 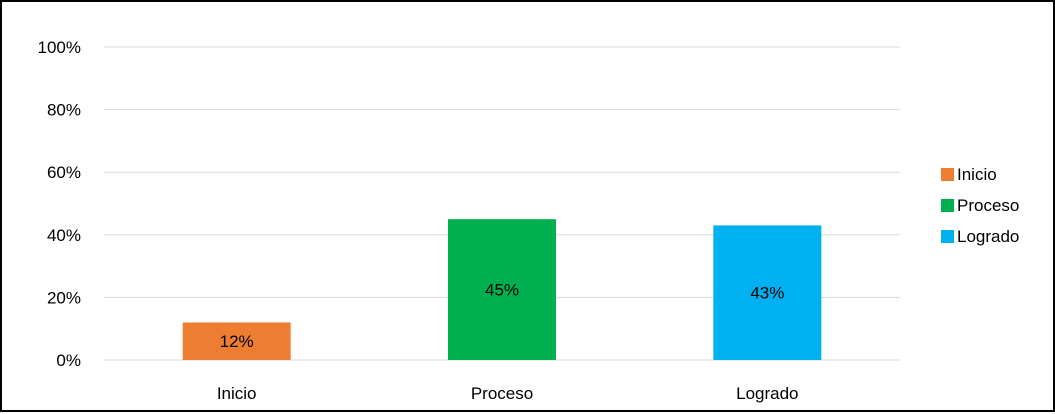 I want to click on y-tick-label: 60%, so click(x=64, y=172).